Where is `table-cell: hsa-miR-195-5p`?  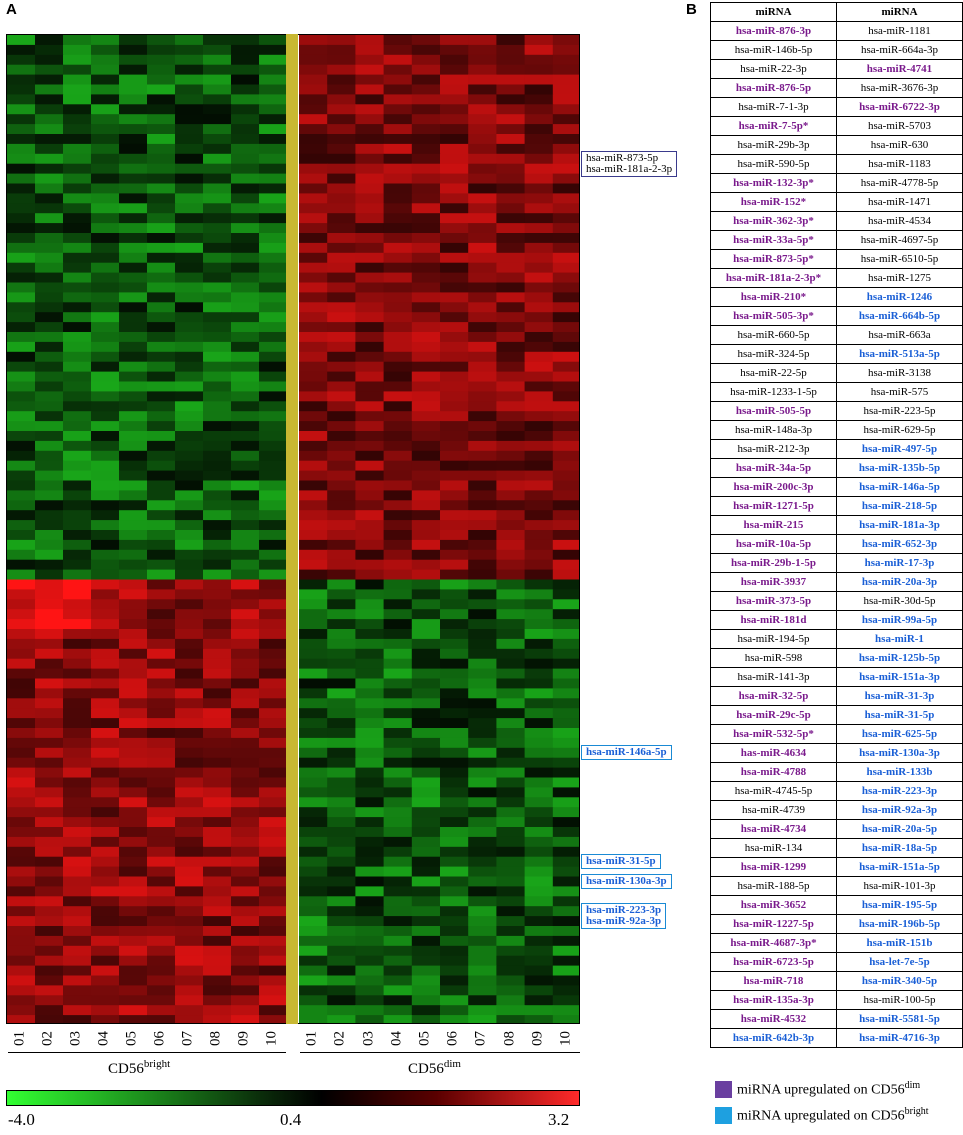 table-cell: hsa-miR-195-5p is located at coordinates (899, 905).